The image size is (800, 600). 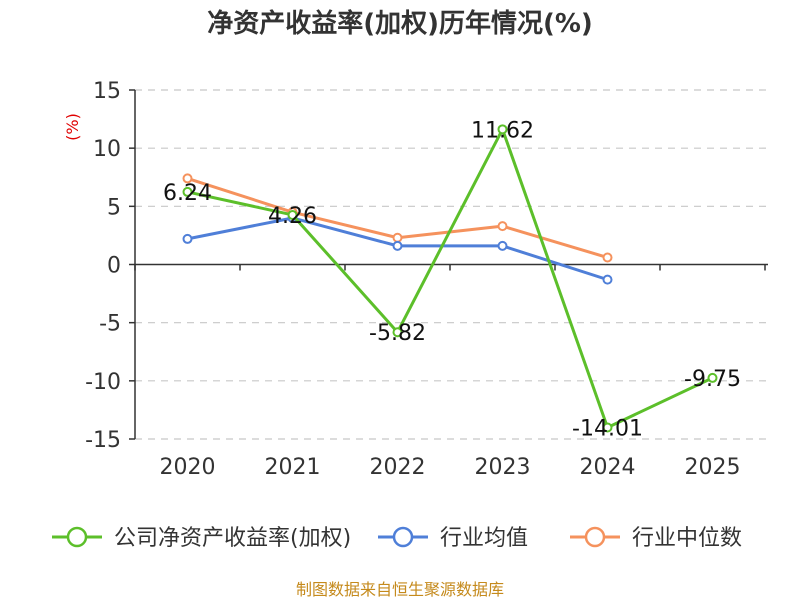 I want to click on data-label-2021: 4.26, so click(x=292, y=216).